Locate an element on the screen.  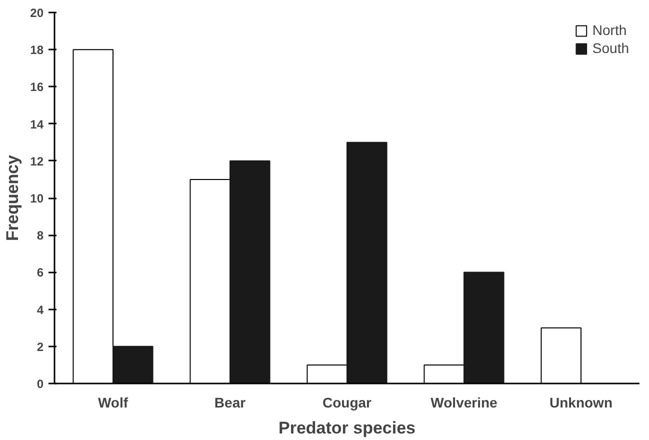
y-tick-label: 4 is located at coordinates (40, 309).